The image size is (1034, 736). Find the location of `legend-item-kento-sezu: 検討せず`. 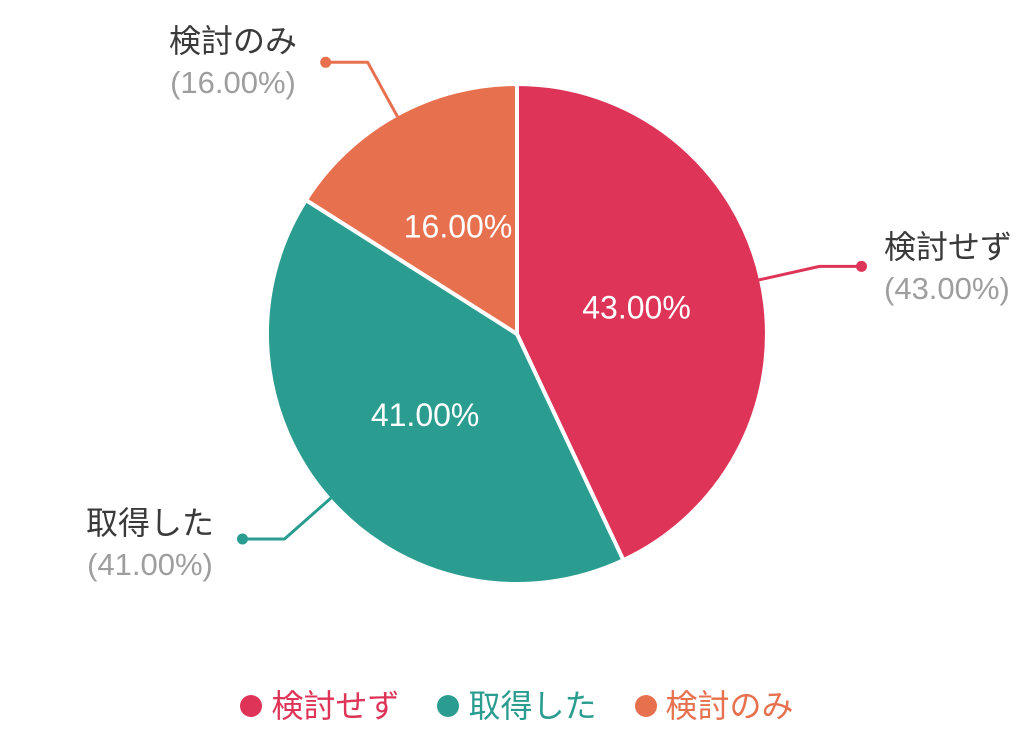

legend-item-kento-sezu: 検討せず is located at coordinates (319, 706).